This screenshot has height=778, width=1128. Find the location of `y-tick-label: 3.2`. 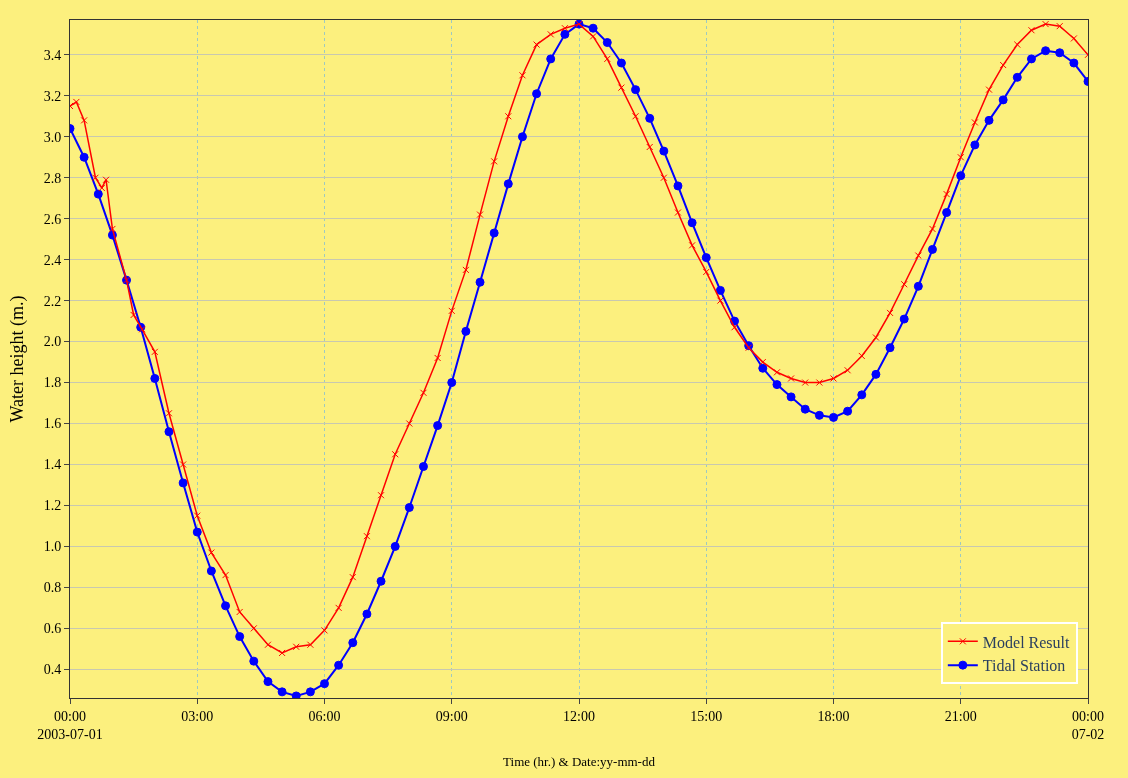

y-tick-label: 3.2 is located at coordinates (52, 96).